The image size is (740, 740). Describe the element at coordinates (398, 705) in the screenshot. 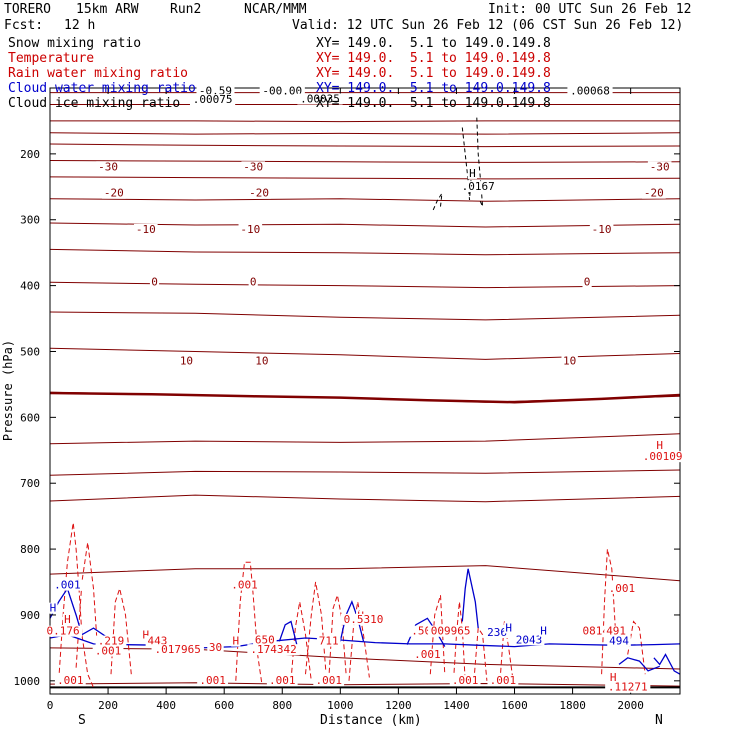

I see `x-tick-label-1200: 1200` at that location.